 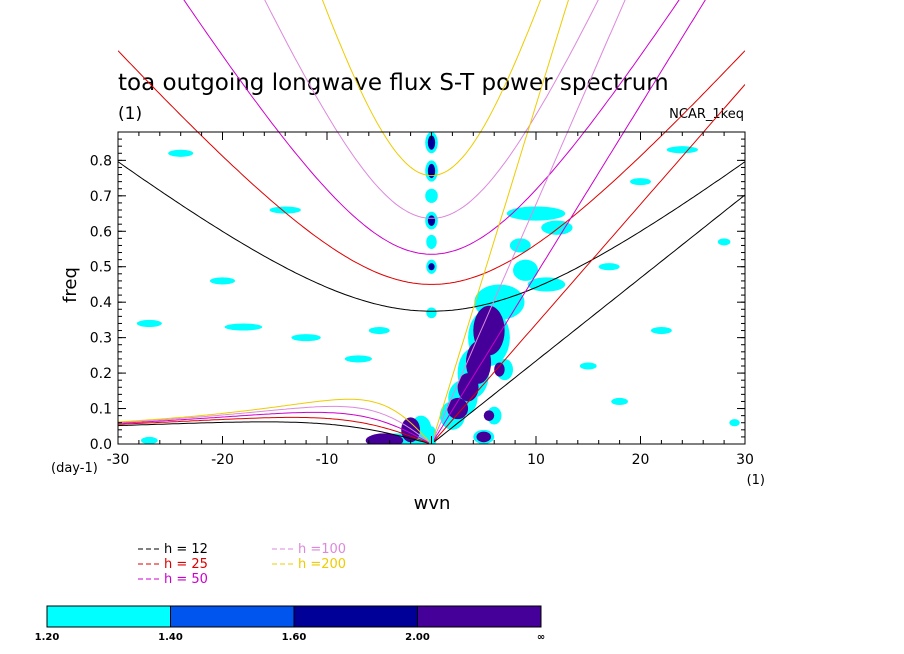 I want to click on dispersion-er1-h25, so click(x=274, y=430).